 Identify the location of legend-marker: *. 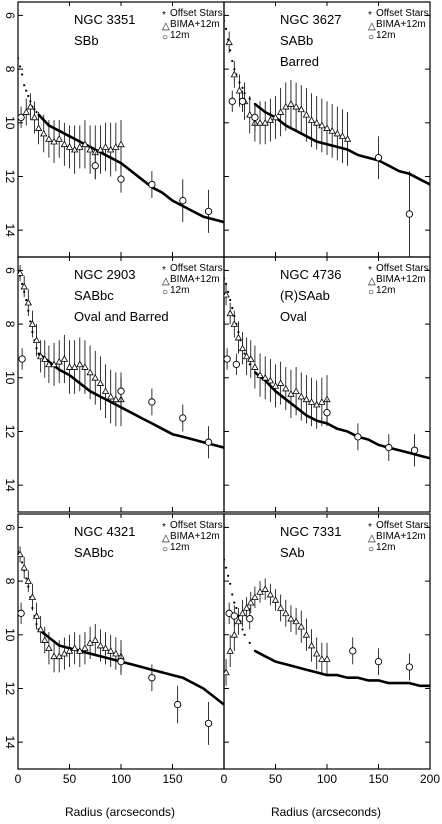
(164, 270).